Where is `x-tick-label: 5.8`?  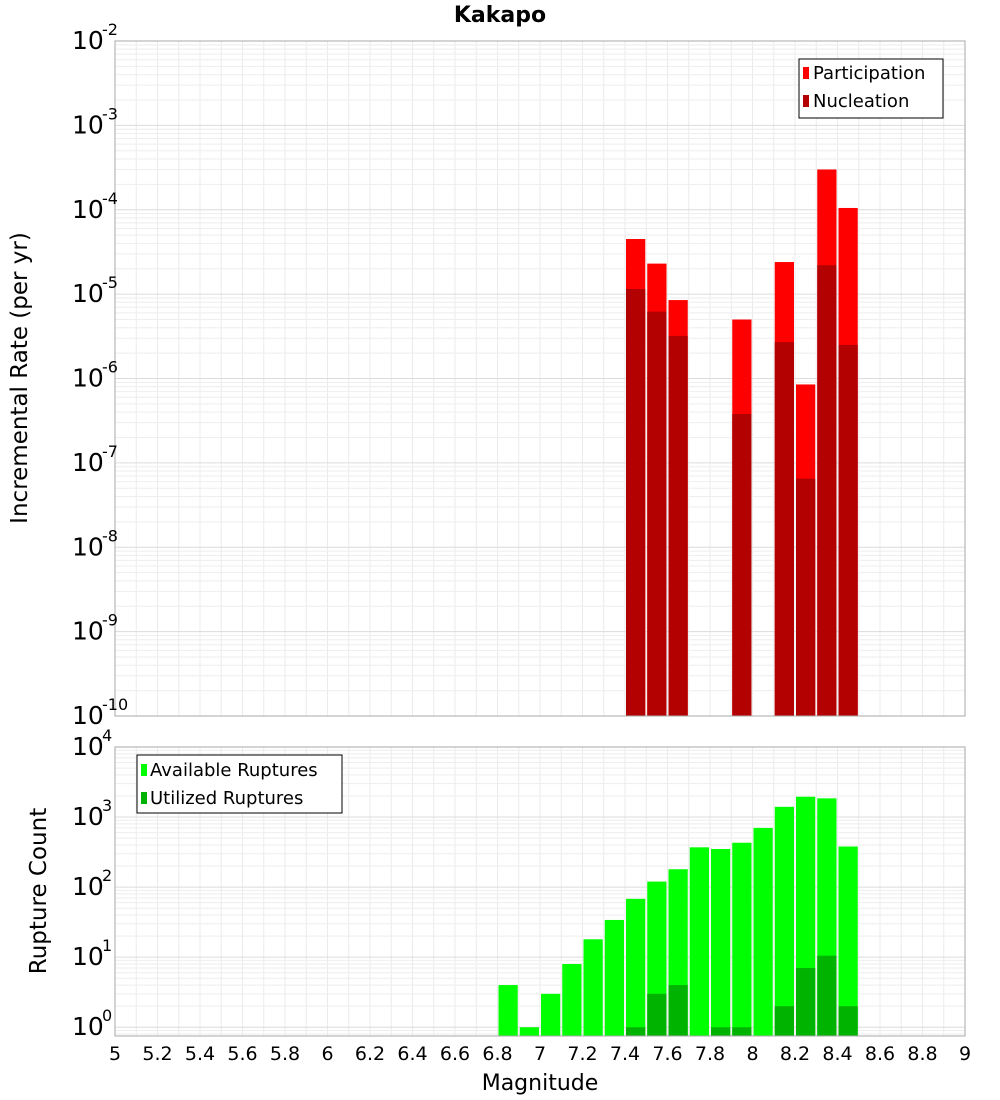 x-tick-label: 5.8 is located at coordinates (285, 1054).